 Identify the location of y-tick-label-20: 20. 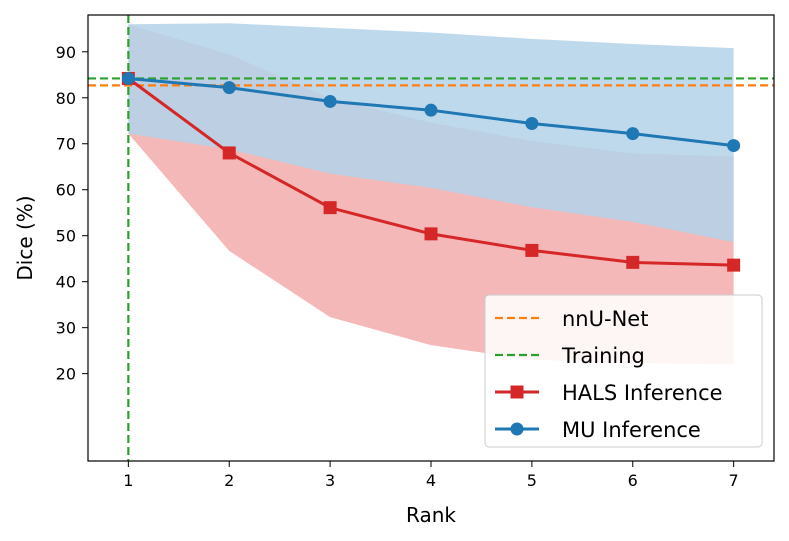
(66, 374).